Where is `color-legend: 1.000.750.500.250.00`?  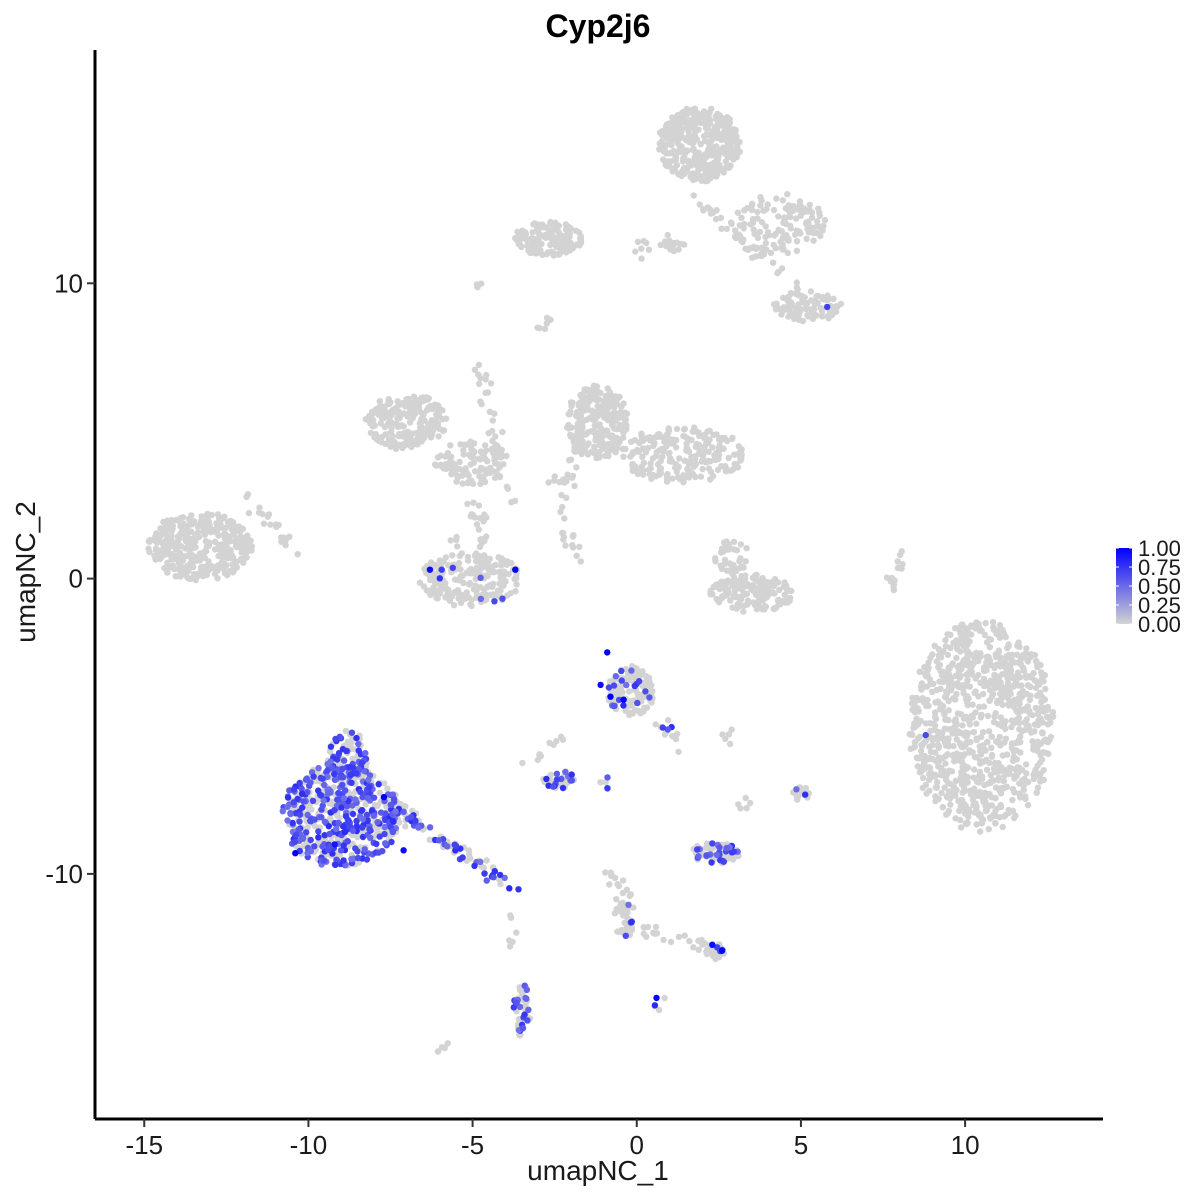 color-legend: 1.000.750.500.250.00 is located at coordinates (1148, 586).